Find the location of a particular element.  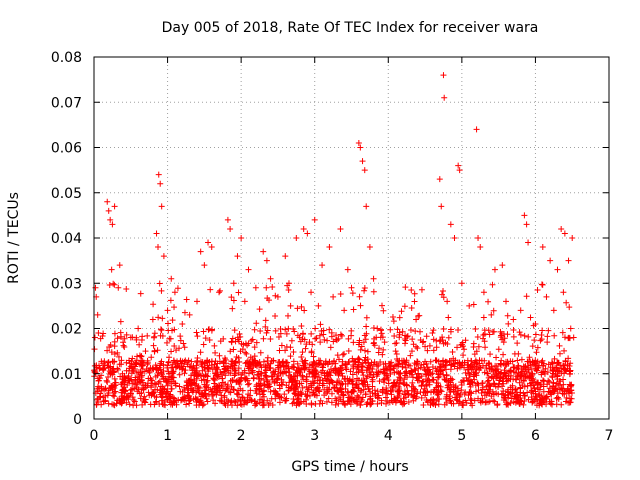

y-tick-label: 0 is located at coordinates (77, 420).